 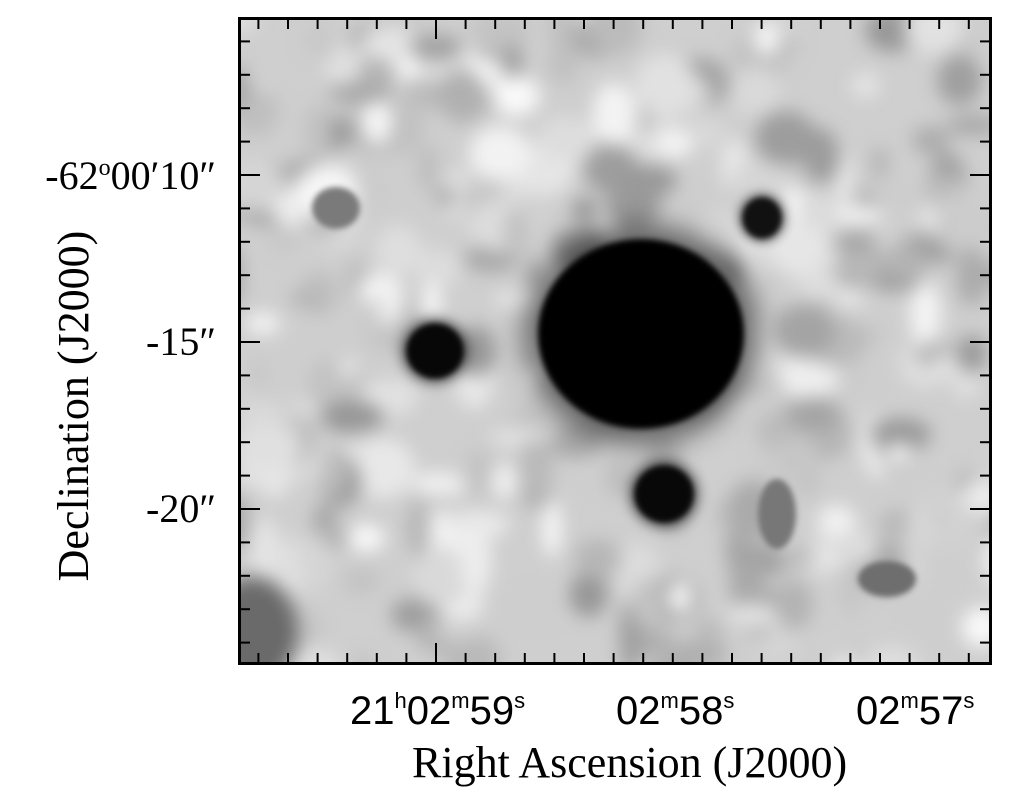 I want to click on ytick-label-3: -20″, so click(x=181, y=508).